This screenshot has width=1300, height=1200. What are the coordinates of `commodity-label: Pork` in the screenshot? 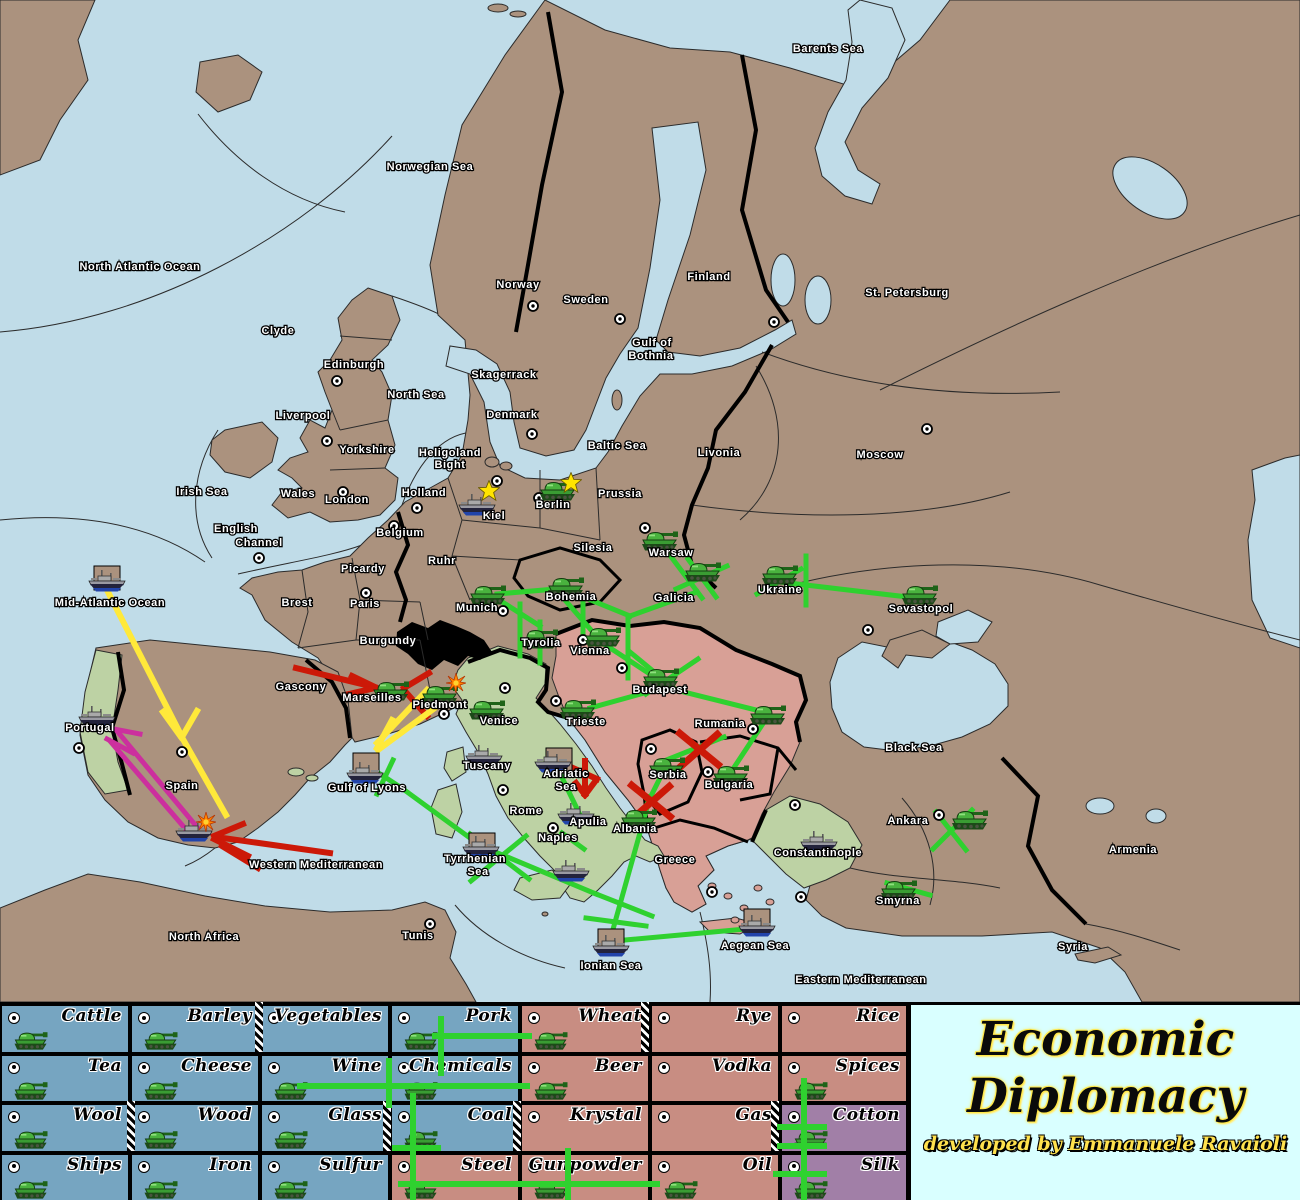 It's located at (488, 1016).